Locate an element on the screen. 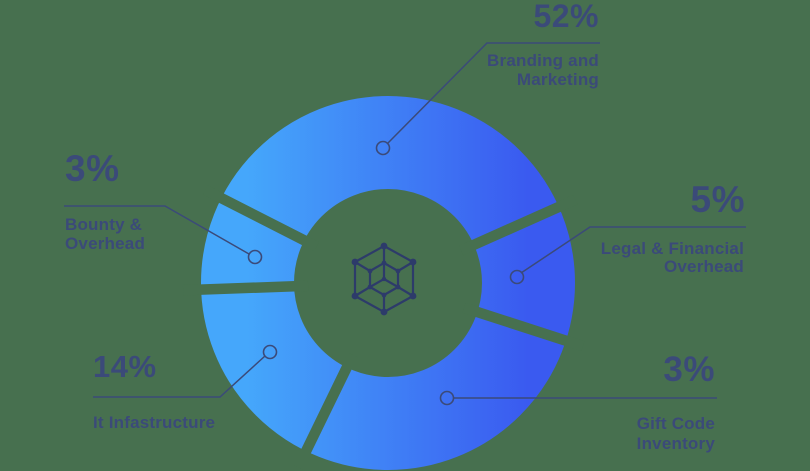  leader-dot-branding is located at coordinates (383, 148).